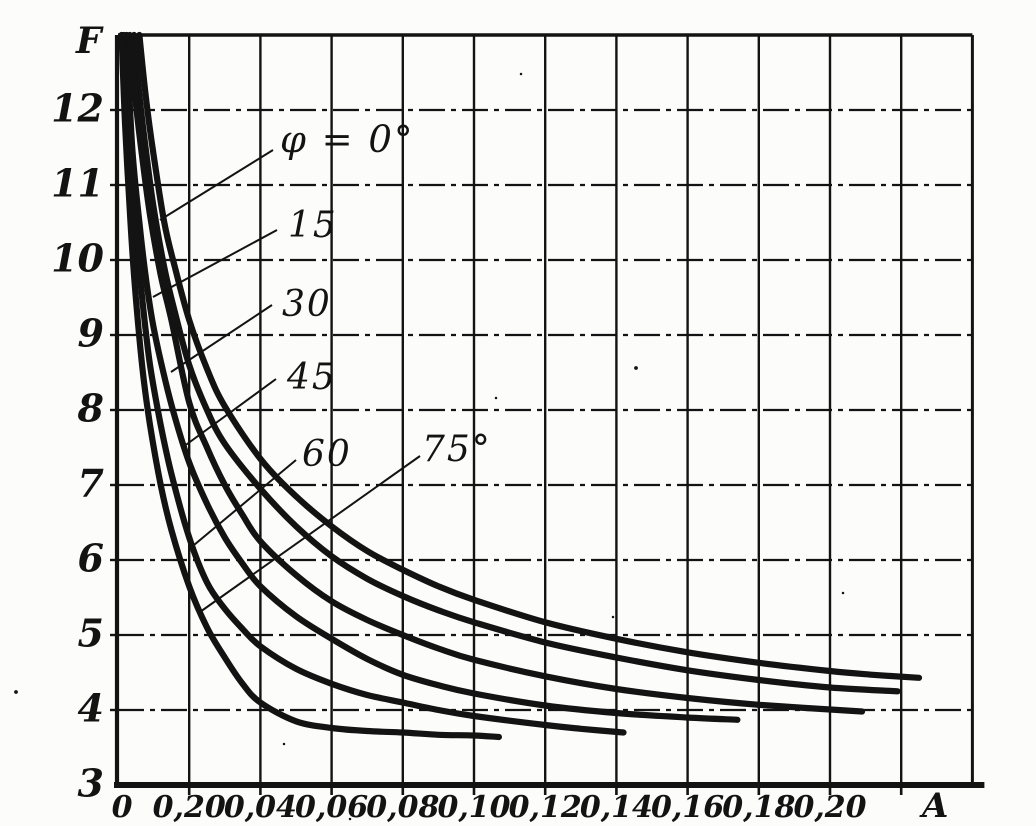  Describe the element at coordinates (457, 449) in the screenshot. I see `curve-label-5: 75°` at that location.